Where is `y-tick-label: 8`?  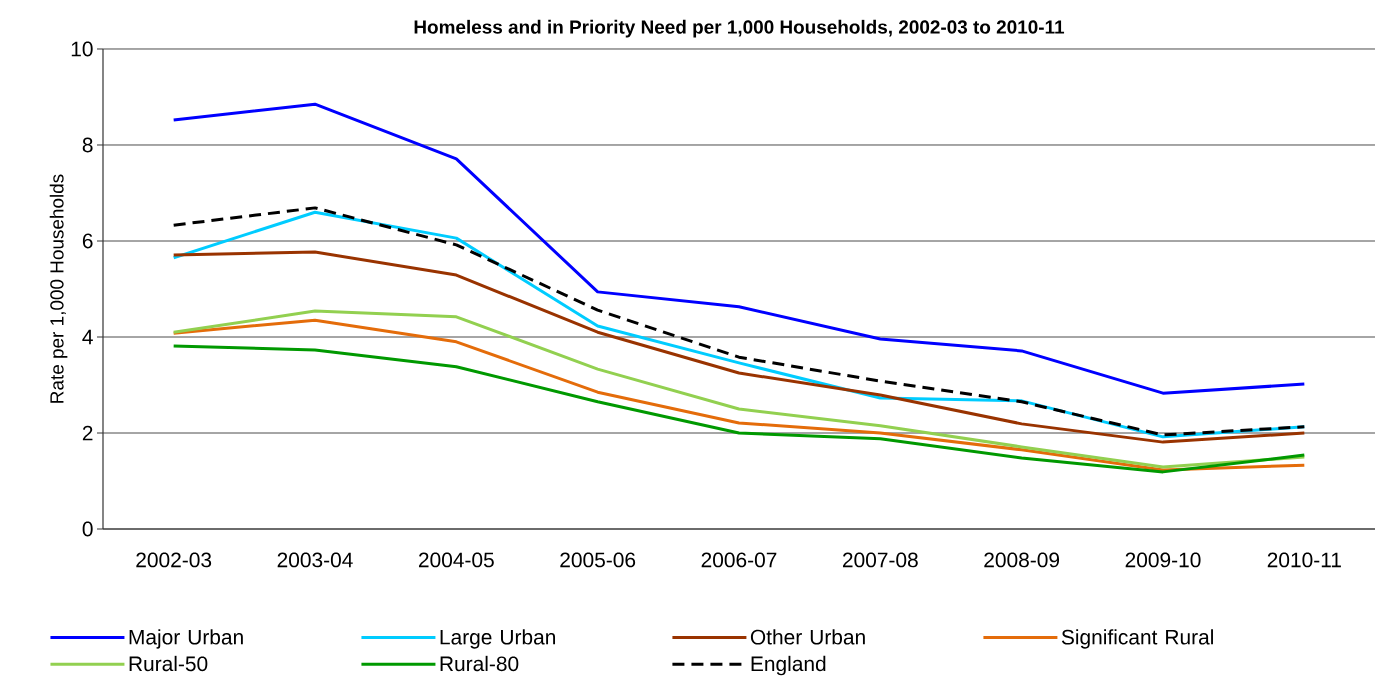 y-tick-label: 8 is located at coordinates (87, 145).